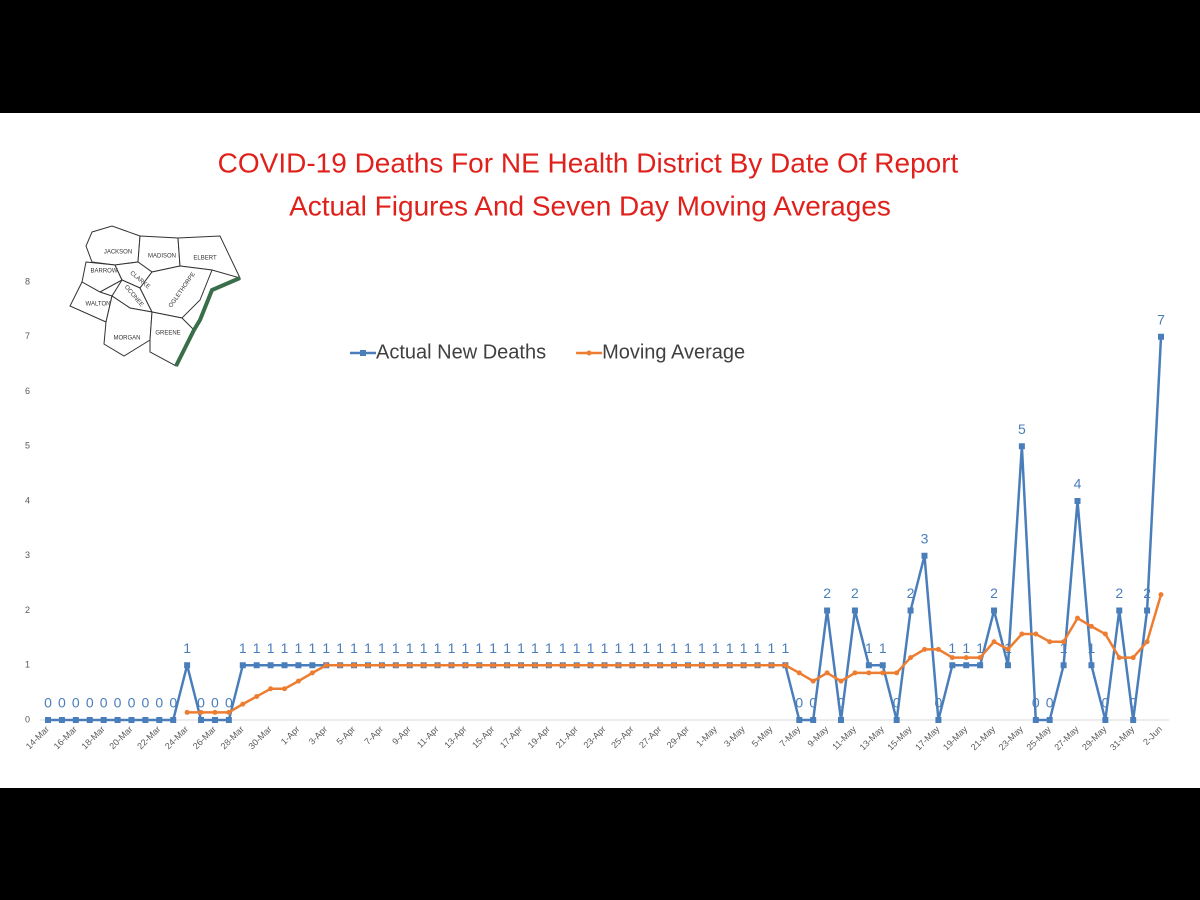 The image size is (1200, 900). Describe the element at coordinates (27, 719) in the screenshot. I see `y-tick-label: 0` at that location.